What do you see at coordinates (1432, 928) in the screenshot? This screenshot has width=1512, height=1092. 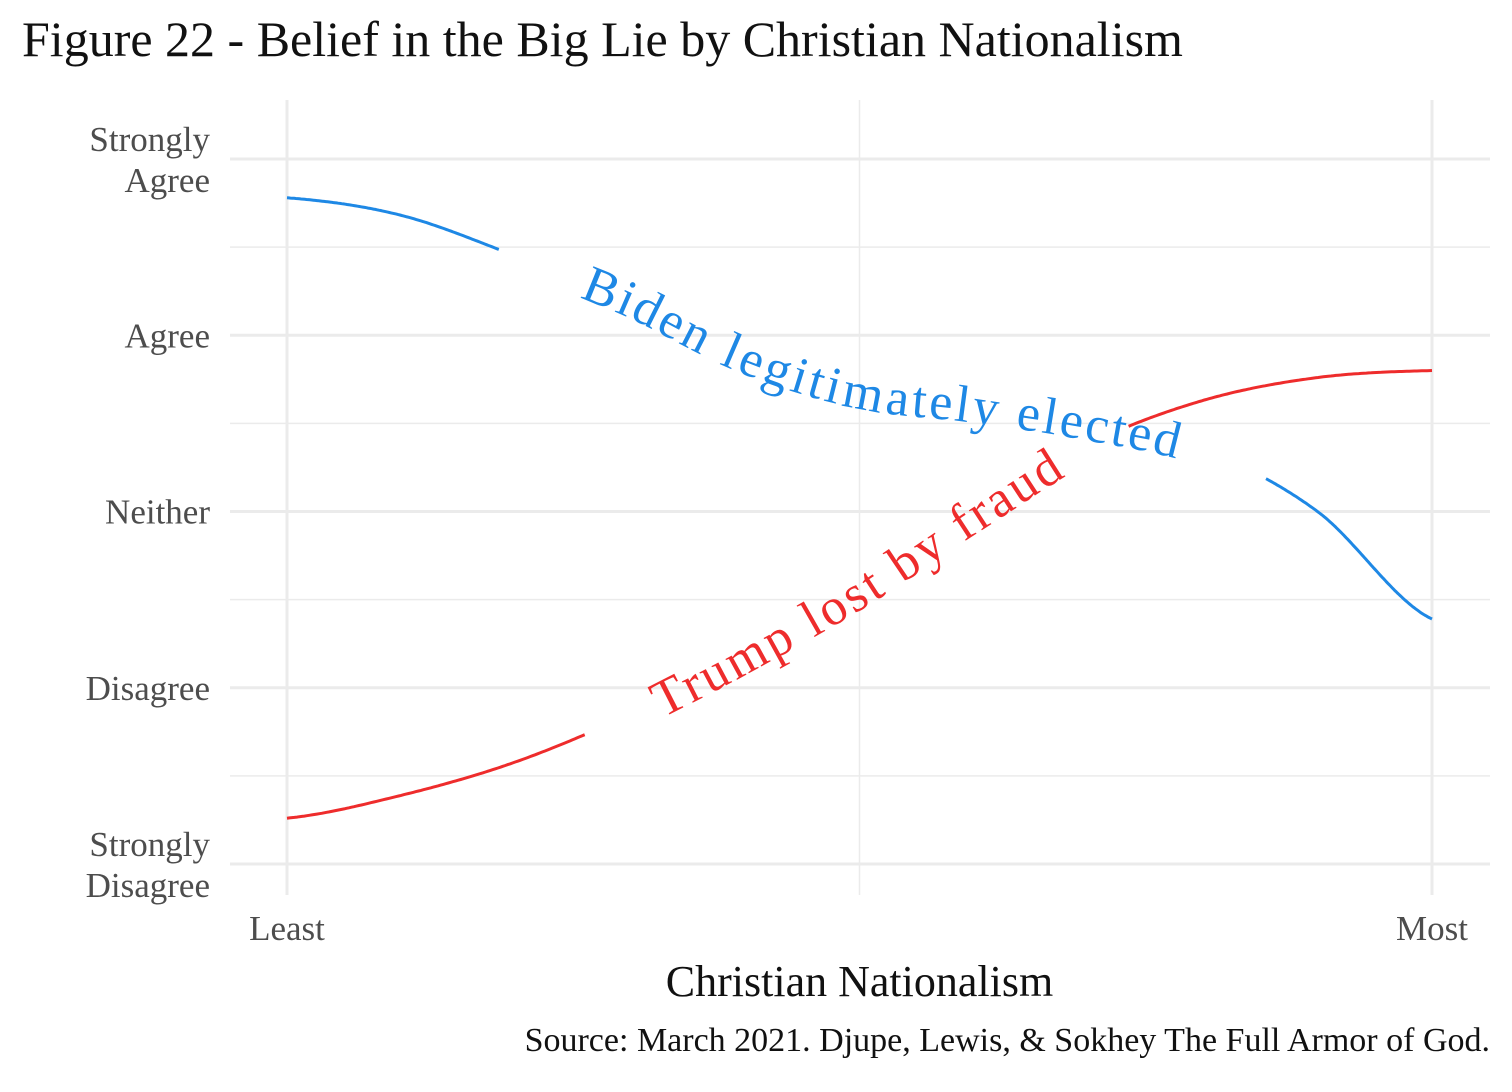 I see `x-tick-label: Most` at bounding box center [1432, 928].